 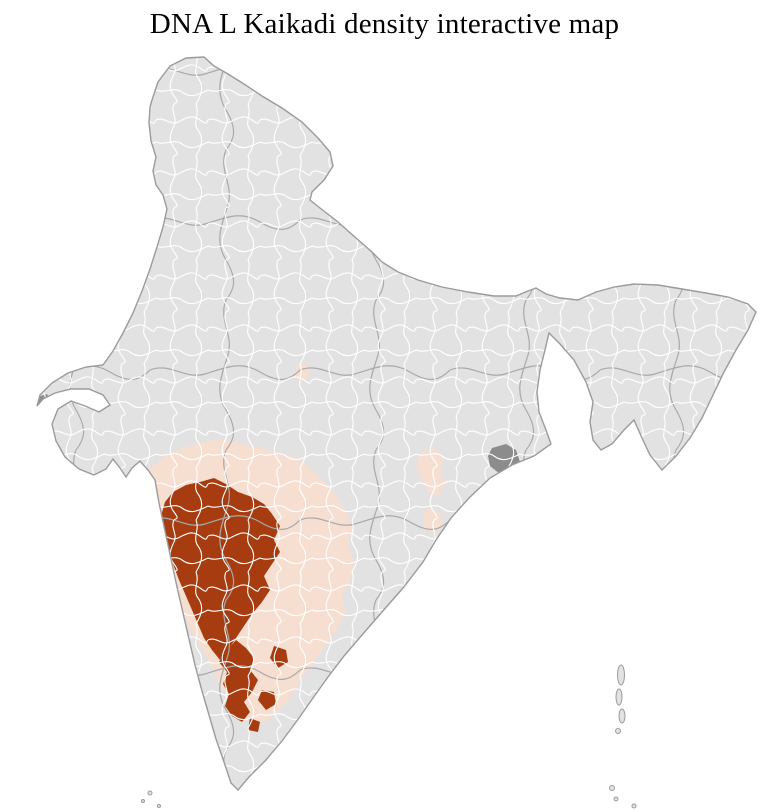 What do you see at coordinates (151, 799) in the screenshot?
I see `lakshadweep-islands` at bounding box center [151, 799].